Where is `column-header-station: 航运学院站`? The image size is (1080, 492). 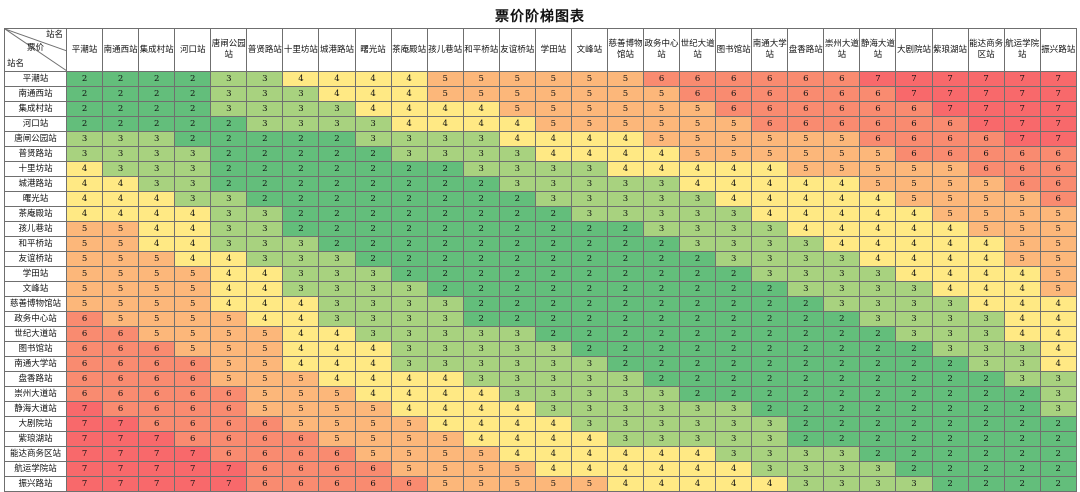
column-header-station: 航运学院站 is located at coordinates (1022, 50).